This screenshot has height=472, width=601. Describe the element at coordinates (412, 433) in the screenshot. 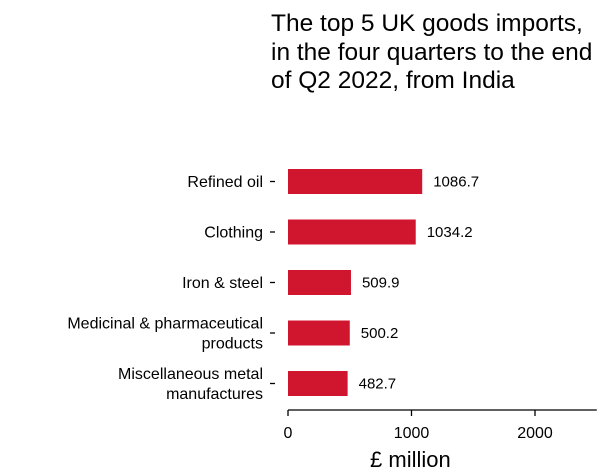

I see `x-tick-label-1: 1000` at that location.